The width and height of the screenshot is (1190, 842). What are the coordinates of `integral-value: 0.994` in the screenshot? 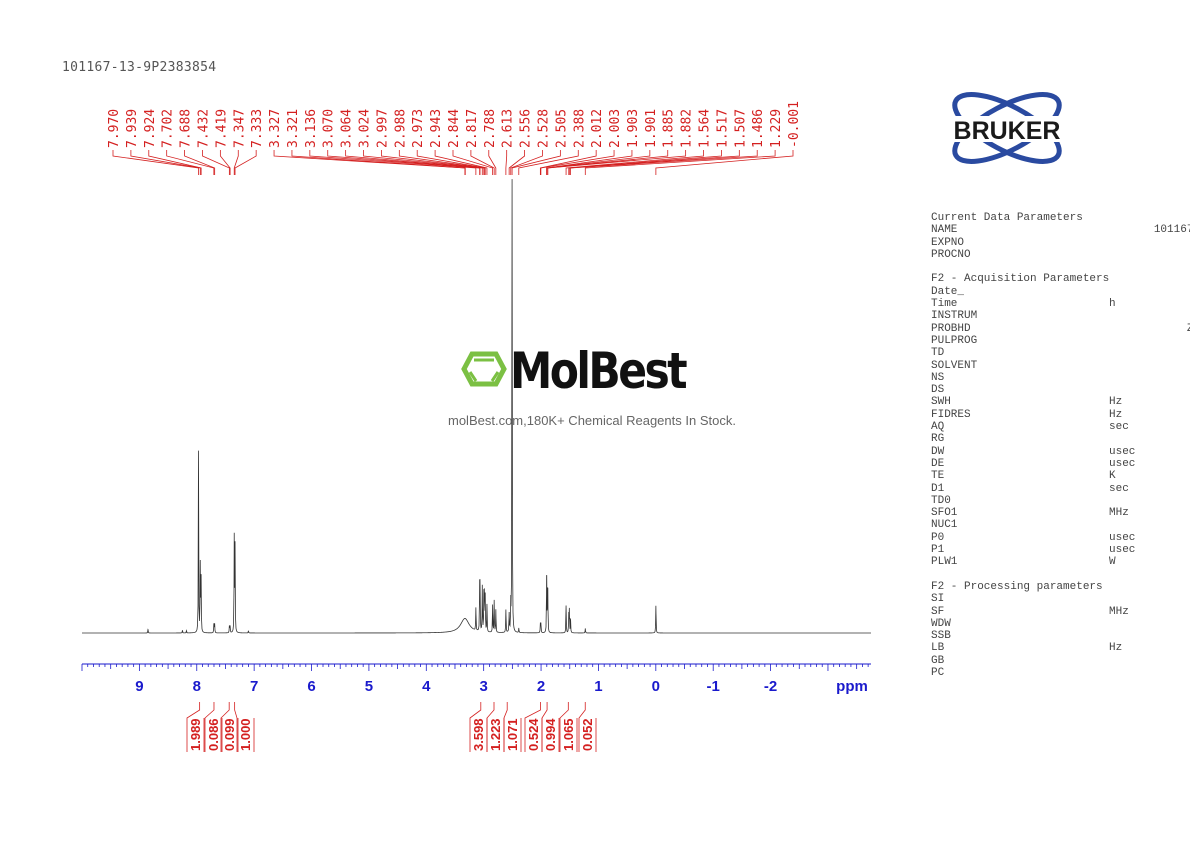 It's located at (550, 734).